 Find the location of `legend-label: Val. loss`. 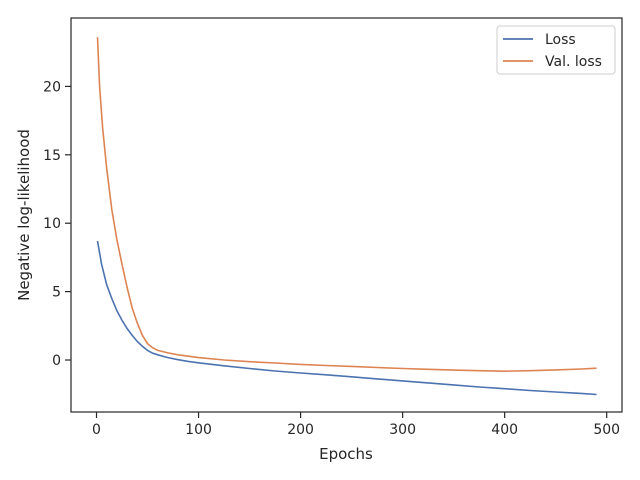

legend-label: Val. loss is located at coordinates (573, 62).